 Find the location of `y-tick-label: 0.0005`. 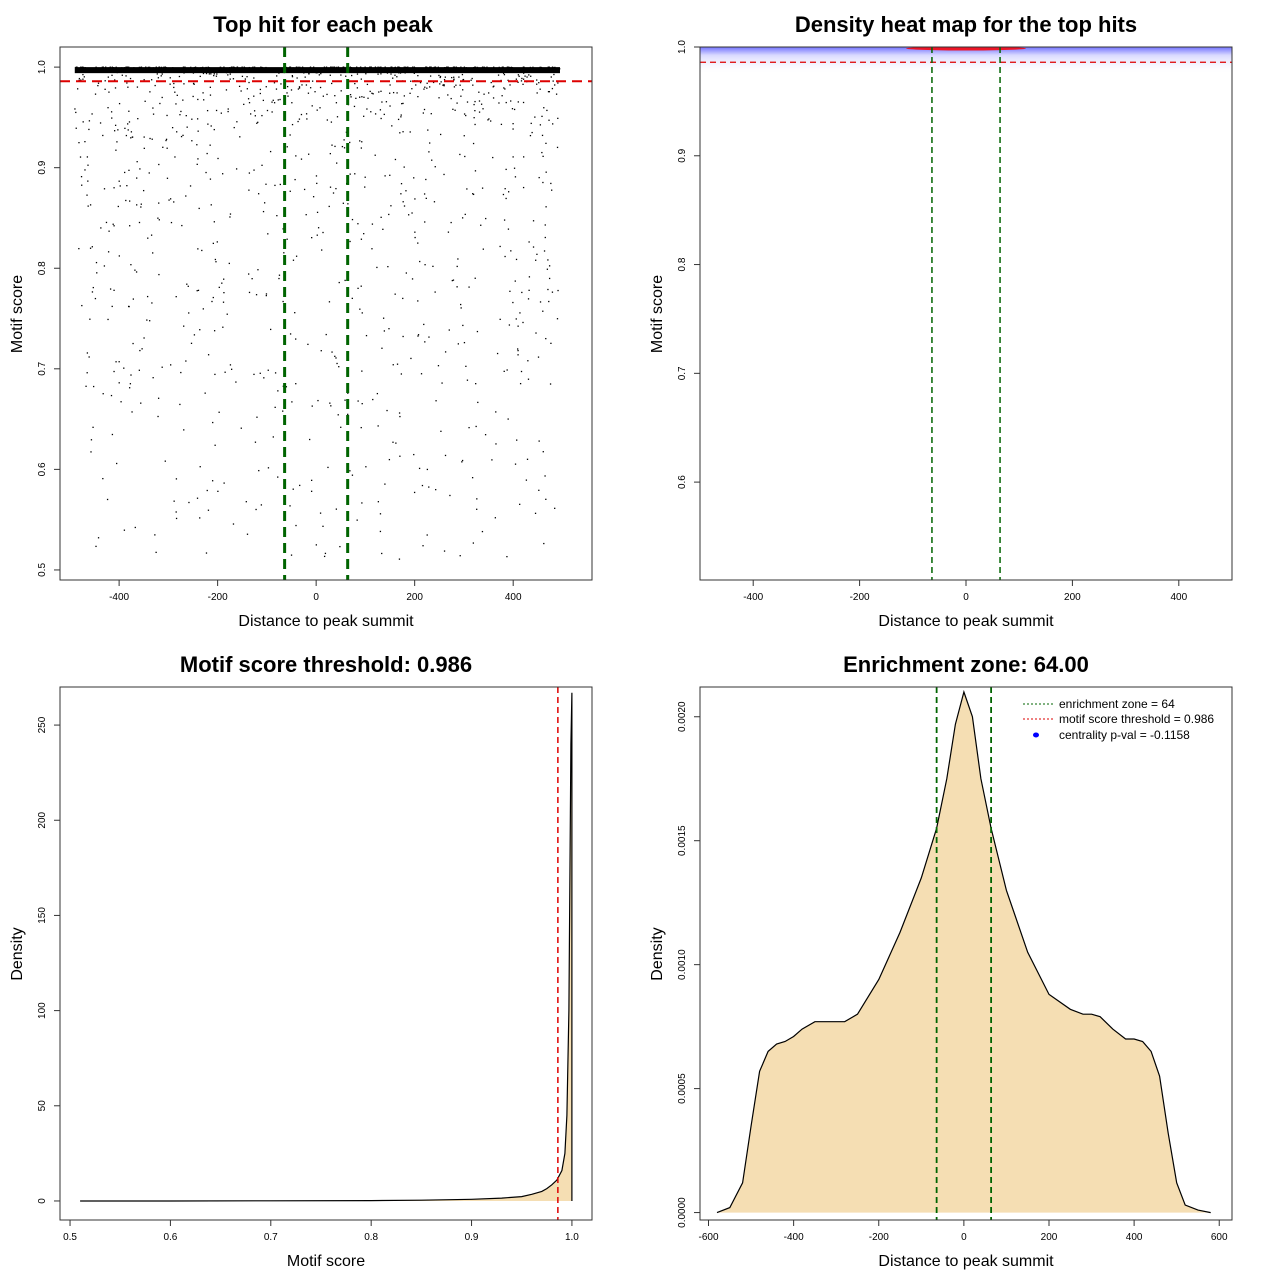

y-tick-label: 0.0005 is located at coordinates (682, 1088).